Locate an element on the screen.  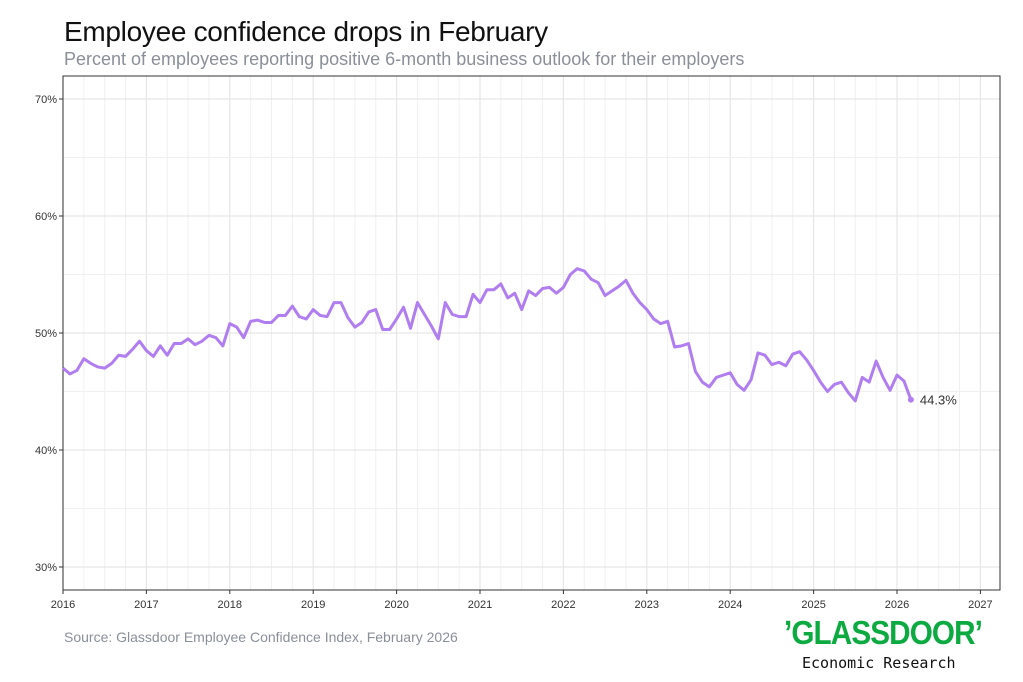
logo-tagline: Economic Research is located at coordinates (879, 663).